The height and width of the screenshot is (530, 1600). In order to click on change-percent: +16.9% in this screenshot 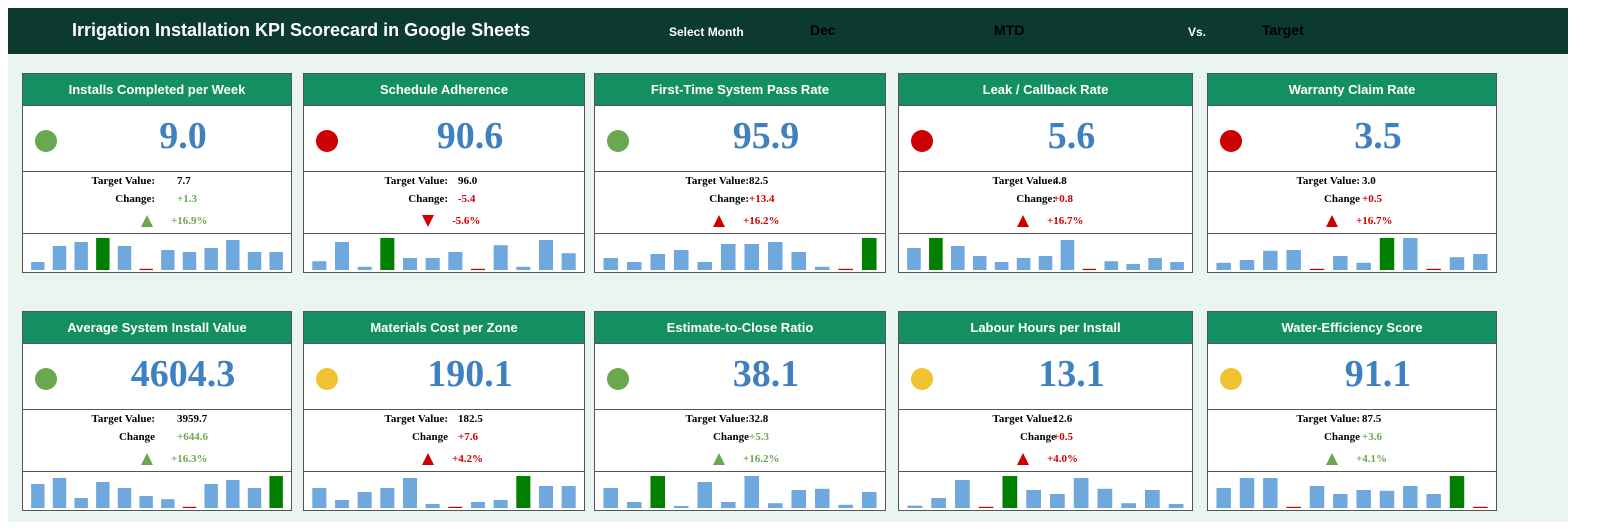, I will do `click(189, 221)`.